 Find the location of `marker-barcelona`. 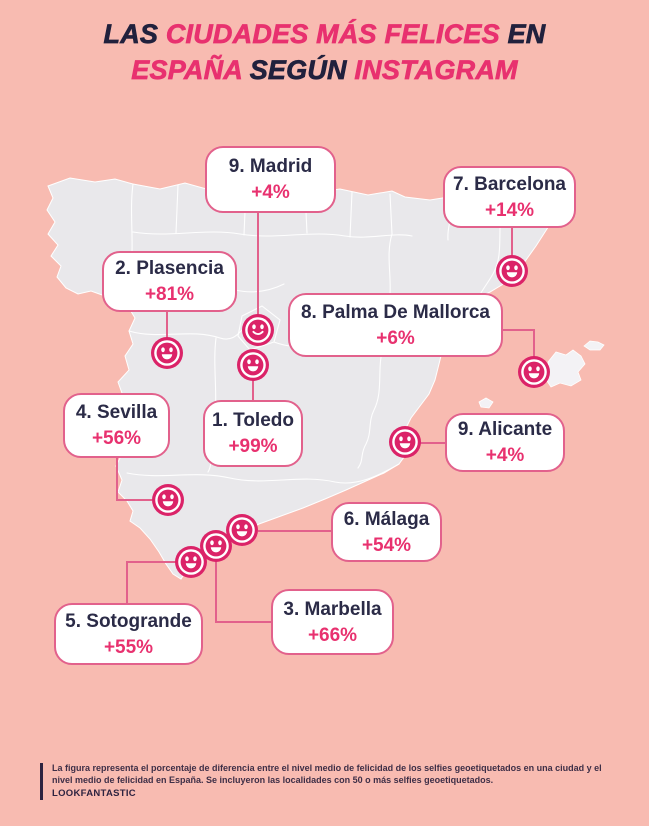

marker-barcelona is located at coordinates (512, 271).